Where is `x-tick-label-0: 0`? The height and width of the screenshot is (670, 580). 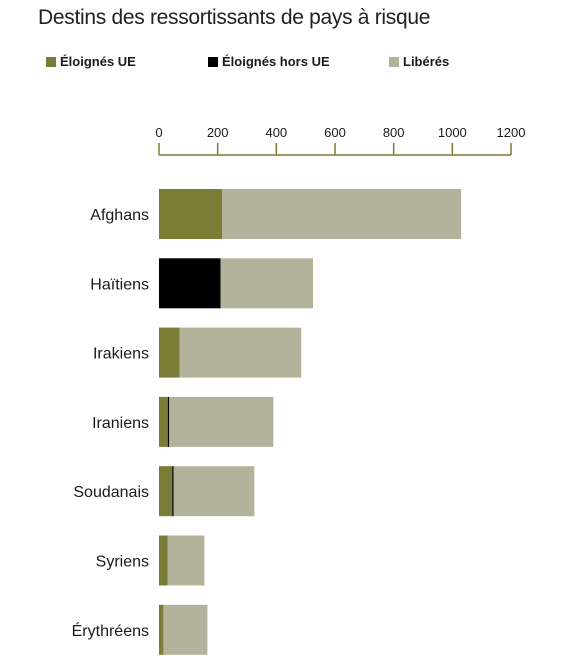
x-tick-label-0: 0 is located at coordinates (158, 132).